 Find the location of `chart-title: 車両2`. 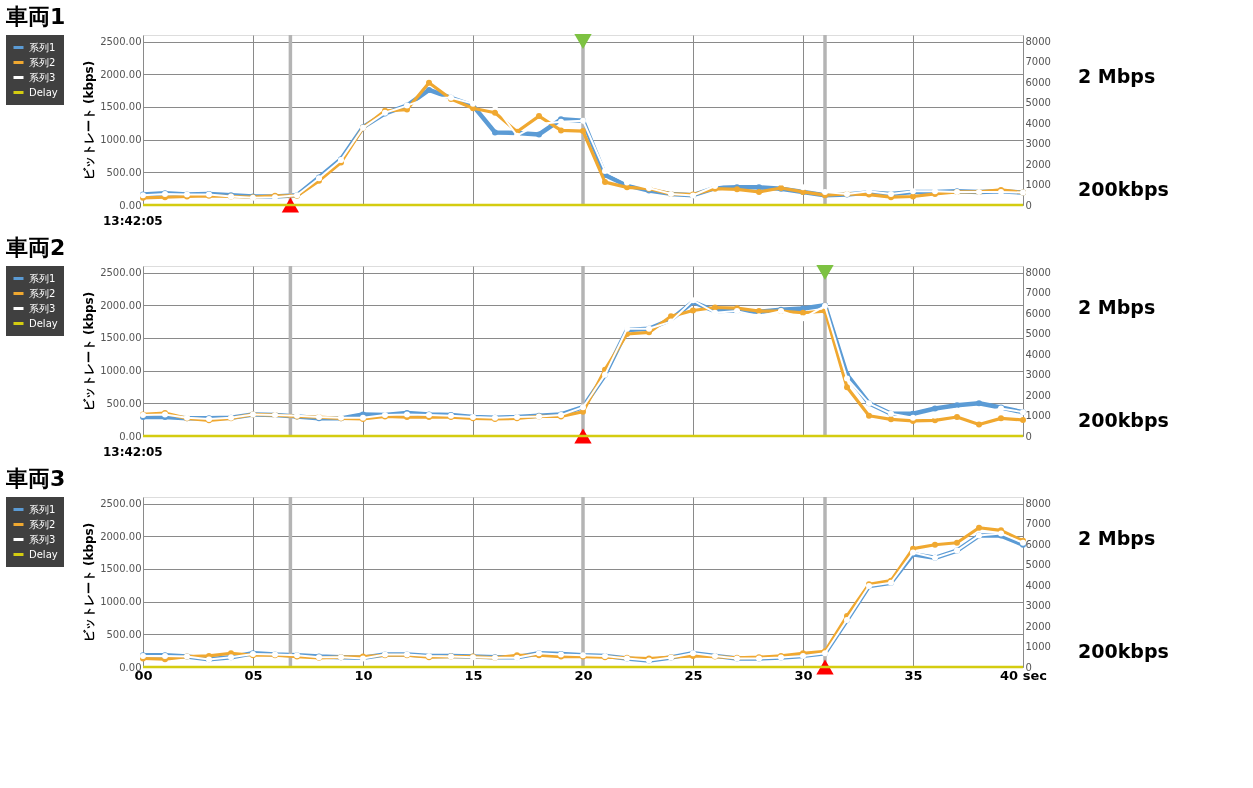

chart-title: 車両2 is located at coordinates (35, 248).